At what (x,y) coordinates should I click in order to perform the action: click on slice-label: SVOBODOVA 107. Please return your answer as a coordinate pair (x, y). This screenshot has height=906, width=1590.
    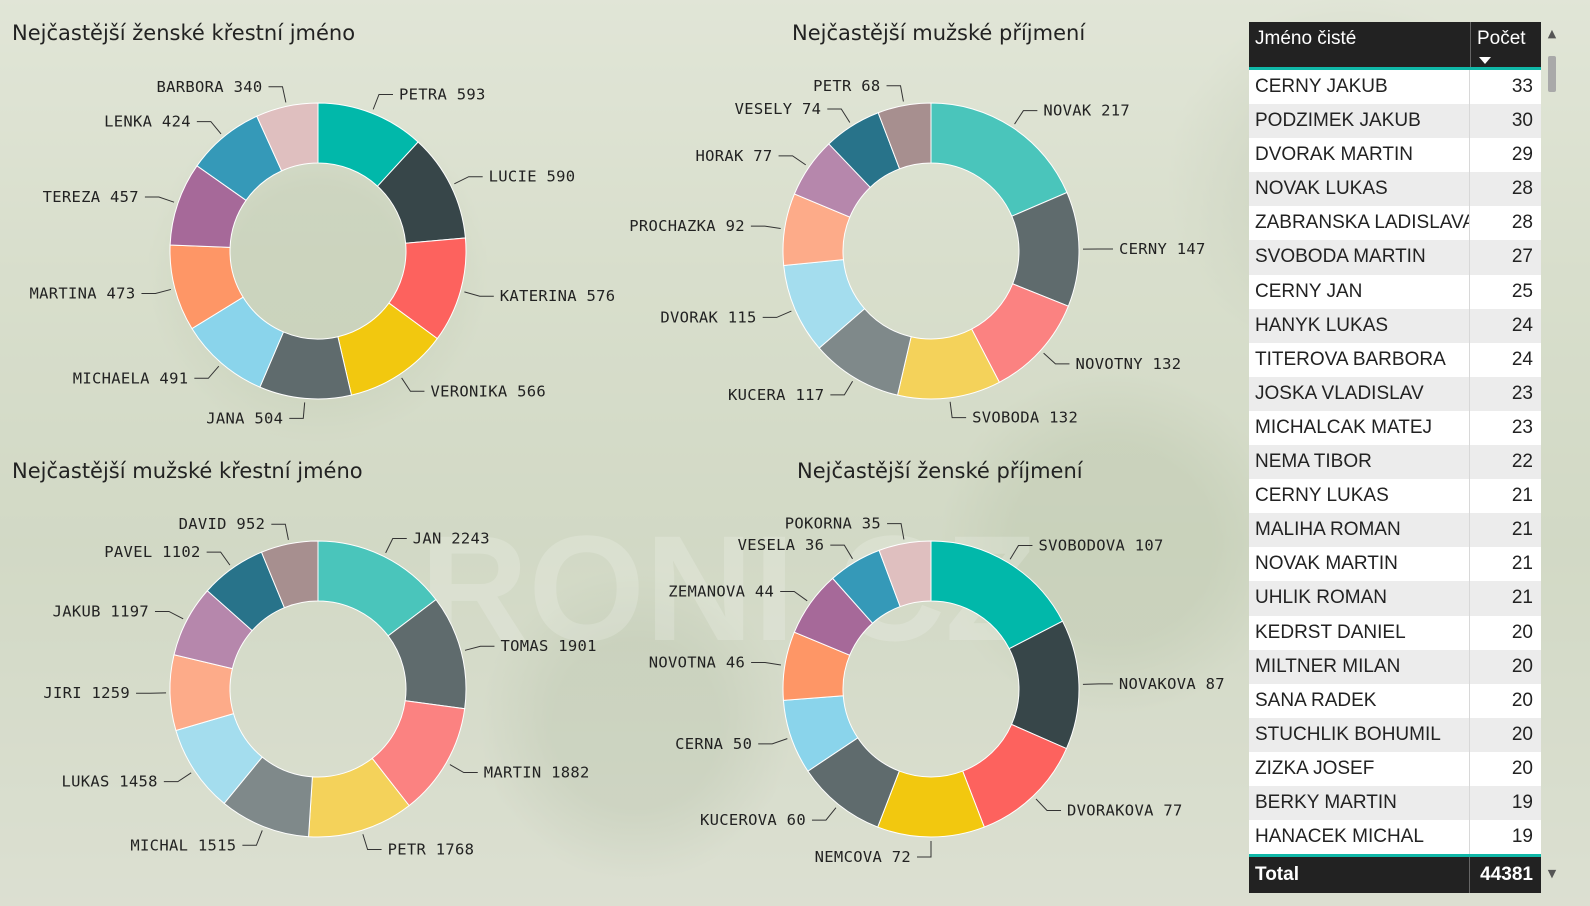
    Looking at the image, I should click on (1100, 546).